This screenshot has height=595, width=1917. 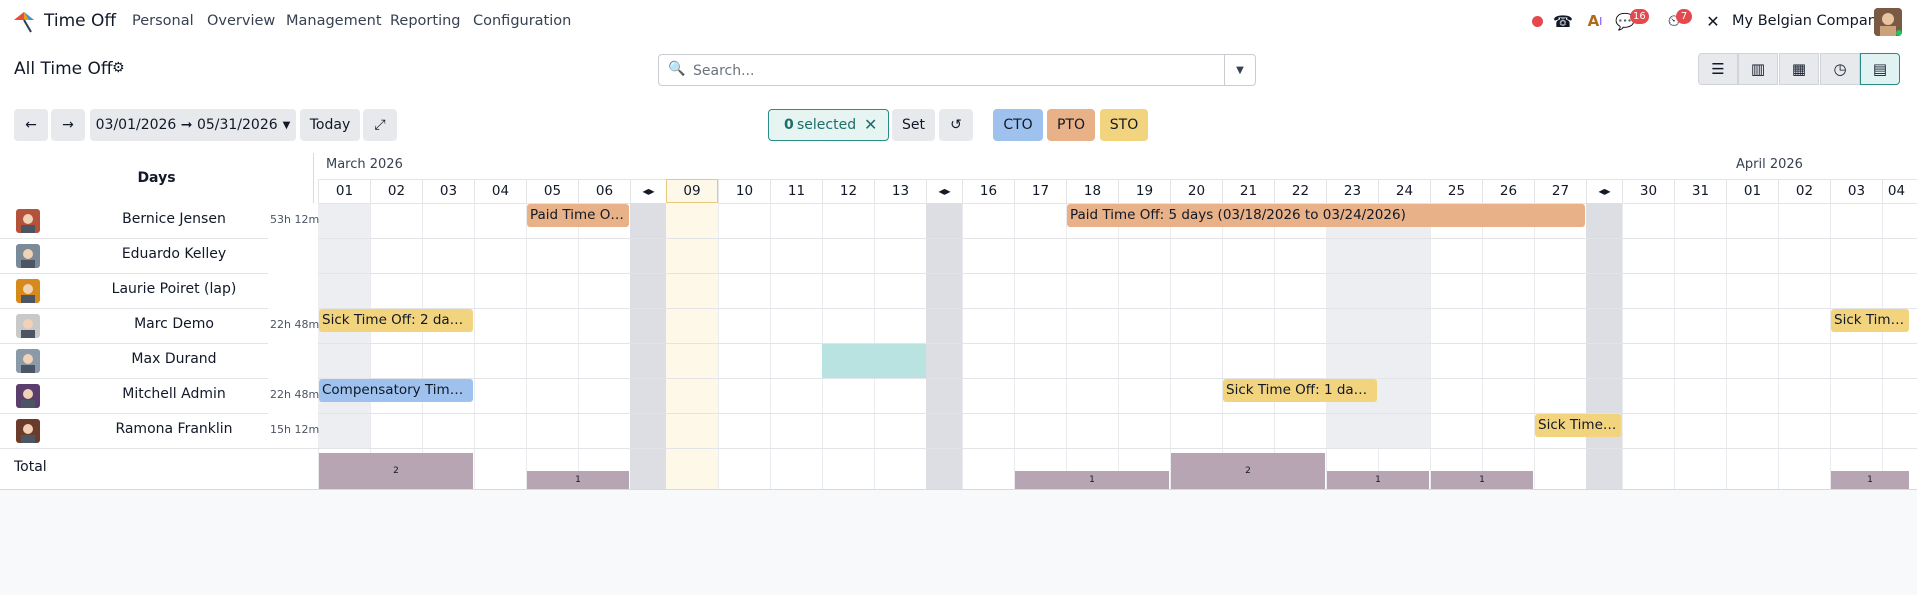 What do you see at coordinates (1071, 125) in the screenshot?
I see `filter-chip-pto: PTO` at bounding box center [1071, 125].